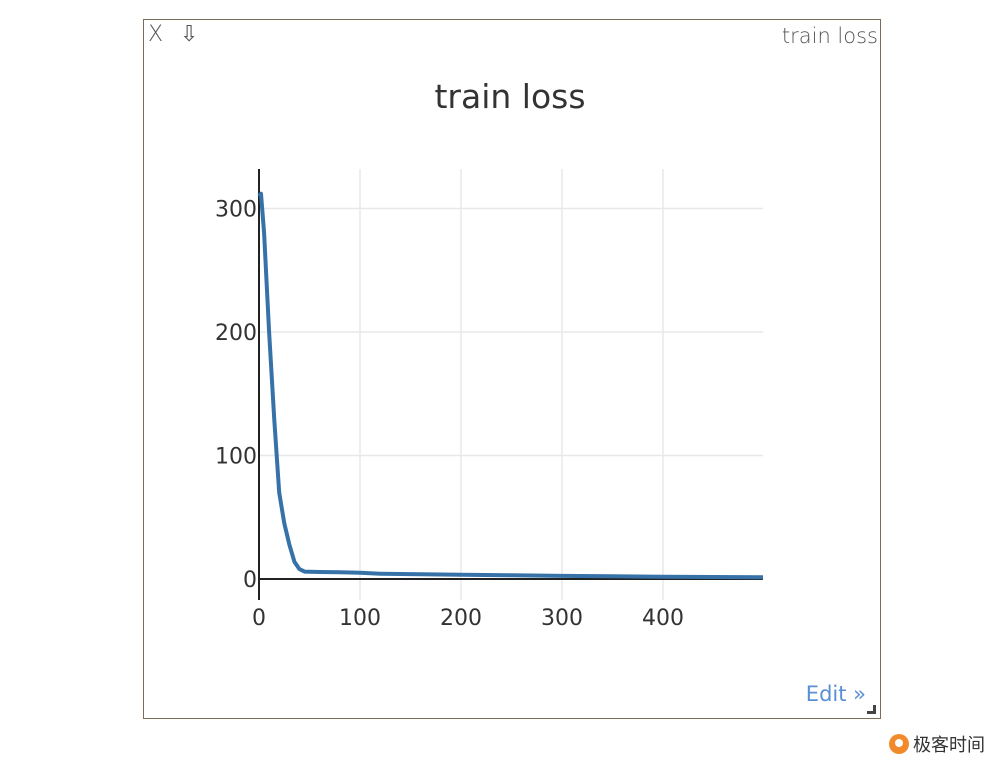 Image resolution: width=1007 pixels, height=763 pixels. Describe the element at coordinates (360, 618) in the screenshot. I see `x-tick-label: 100` at that location.